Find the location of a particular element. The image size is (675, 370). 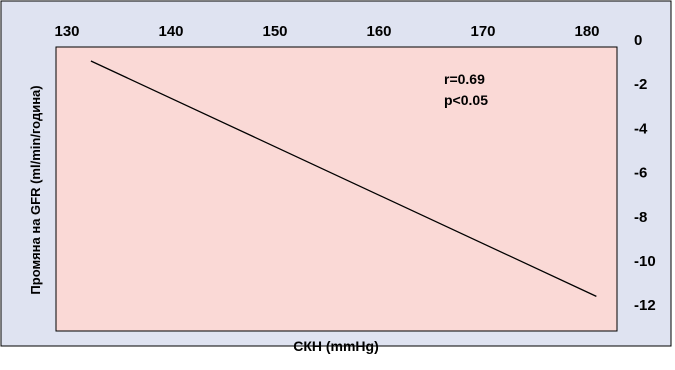

y-tick-label: -12 is located at coordinates (645, 305).